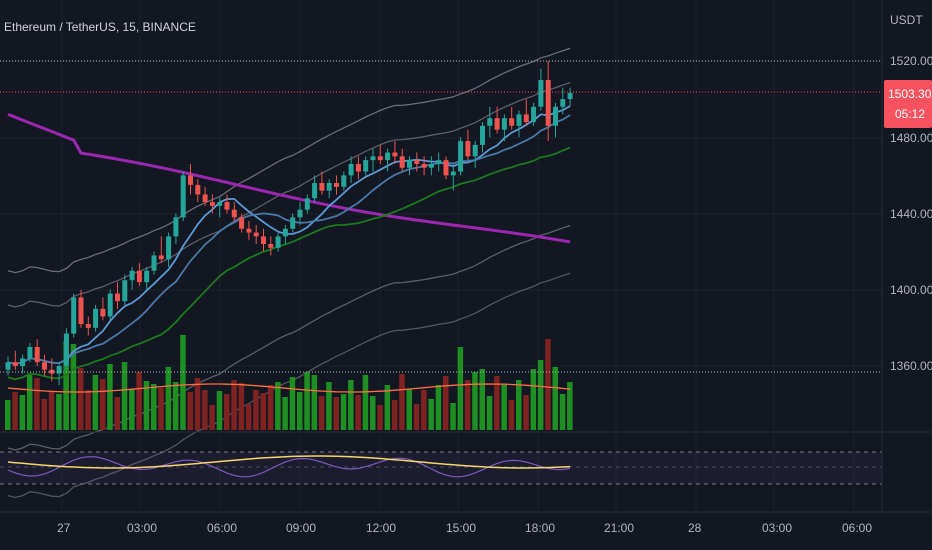 This screenshot has width=932, height=550. Describe the element at coordinates (911, 366) in the screenshot. I see `price-tick: 1360.00` at that location.